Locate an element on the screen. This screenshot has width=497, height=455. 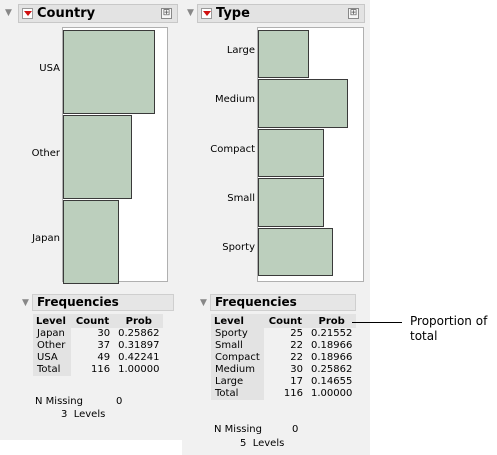
bar-compact is located at coordinates (291, 153).